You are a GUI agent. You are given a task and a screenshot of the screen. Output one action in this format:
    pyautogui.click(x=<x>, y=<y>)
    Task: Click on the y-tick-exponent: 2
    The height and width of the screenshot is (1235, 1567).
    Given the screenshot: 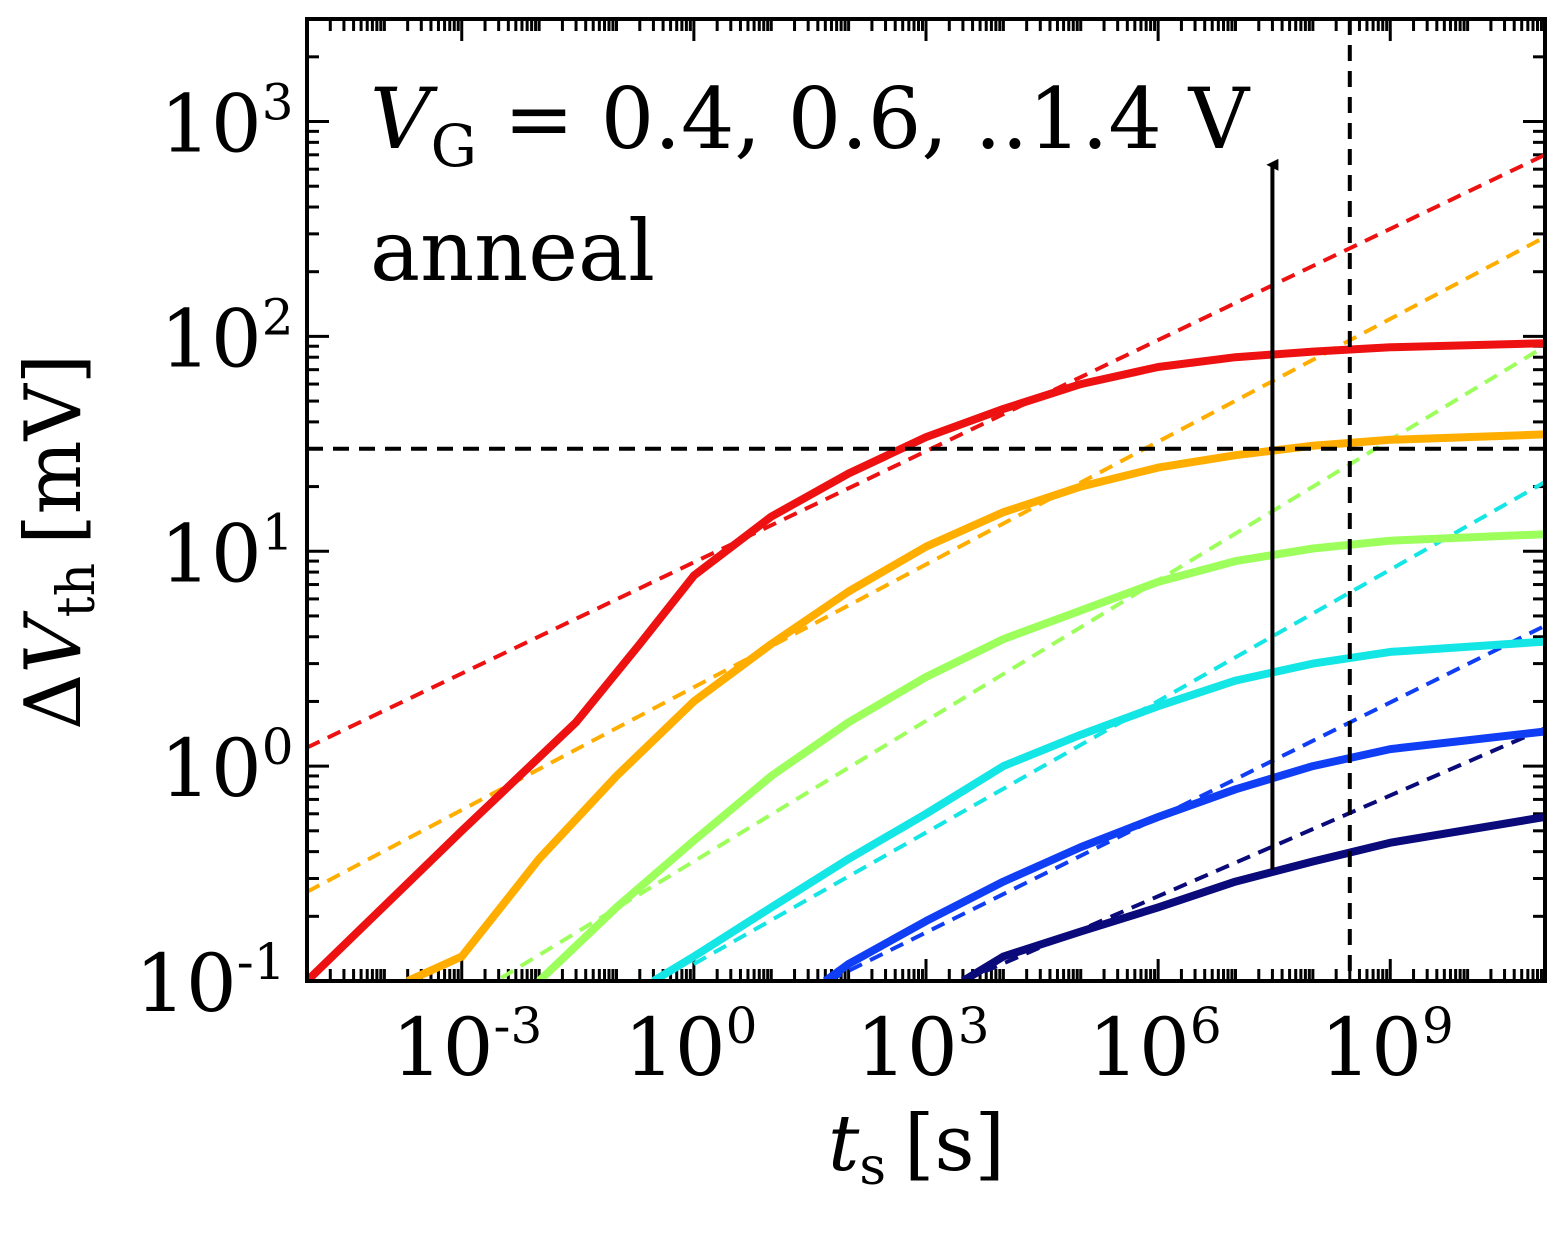 What is the action you would take?
    pyautogui.click(x=278, y=317)
    